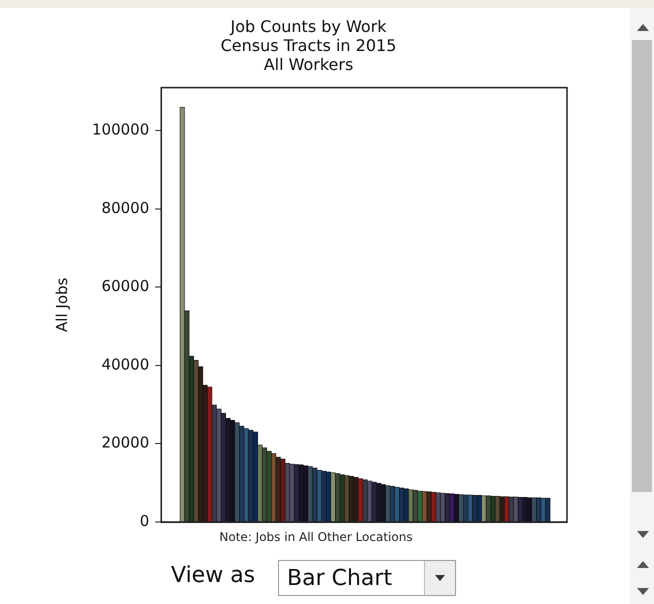 Image resolution: width=654 pixels, height=604 pixels. I want to click on y-tick-label: 20000, so click(126, 443).